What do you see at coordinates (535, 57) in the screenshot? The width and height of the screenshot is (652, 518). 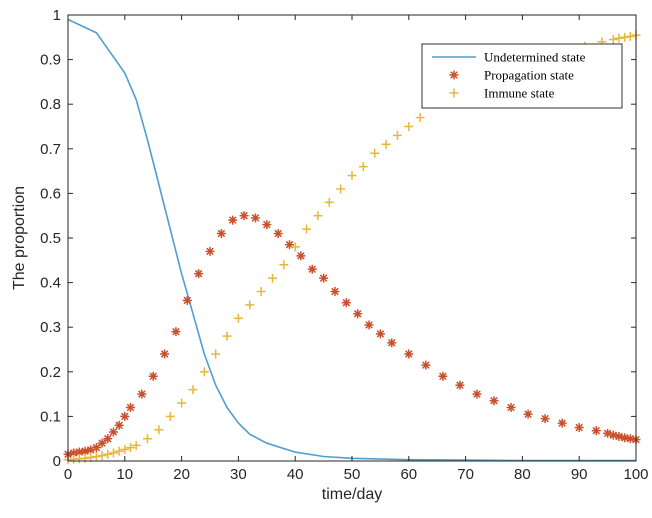 I see `legend-label: Undetermined state` at bounding box center [535, 57].